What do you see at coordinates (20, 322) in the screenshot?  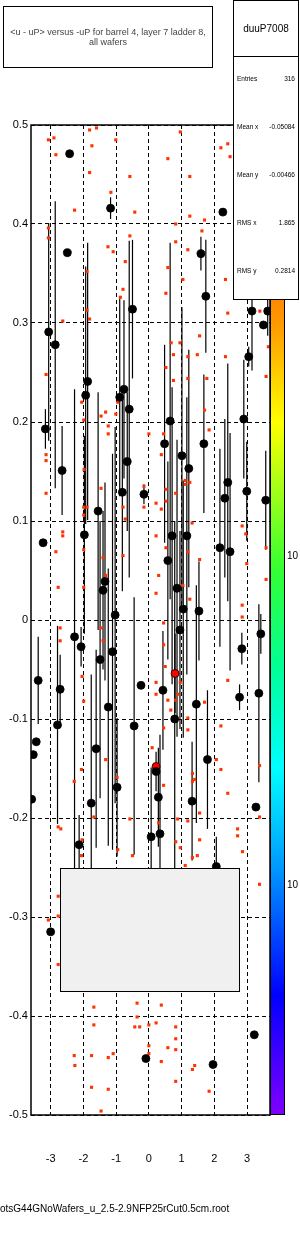 I see `y-tick-label: 0.3` at bounding box center [20, 322].